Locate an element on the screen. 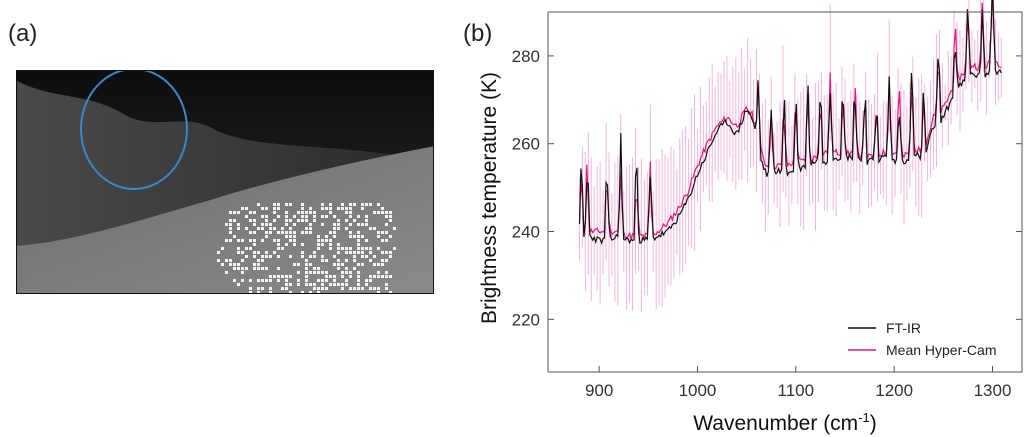 Image resolution: width=1033 pixels, height=437 pixels. legend-label-ftir: FT-IR is located at coordinates (903, 328).